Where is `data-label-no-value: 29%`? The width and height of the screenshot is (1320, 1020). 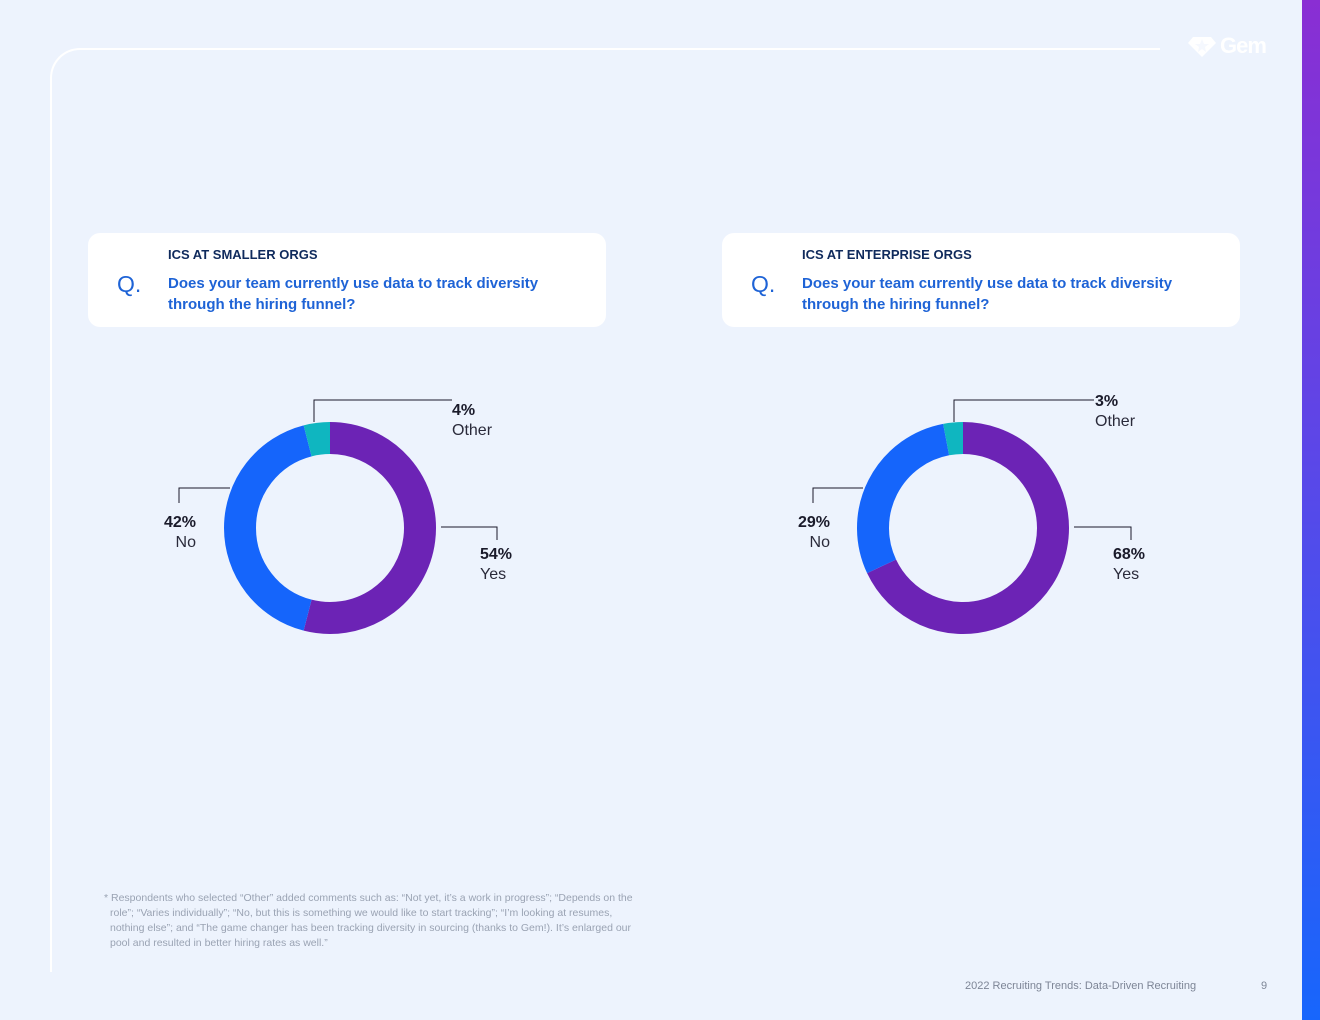 data-label-no-value: 29% is located at coordinates (814, 522).